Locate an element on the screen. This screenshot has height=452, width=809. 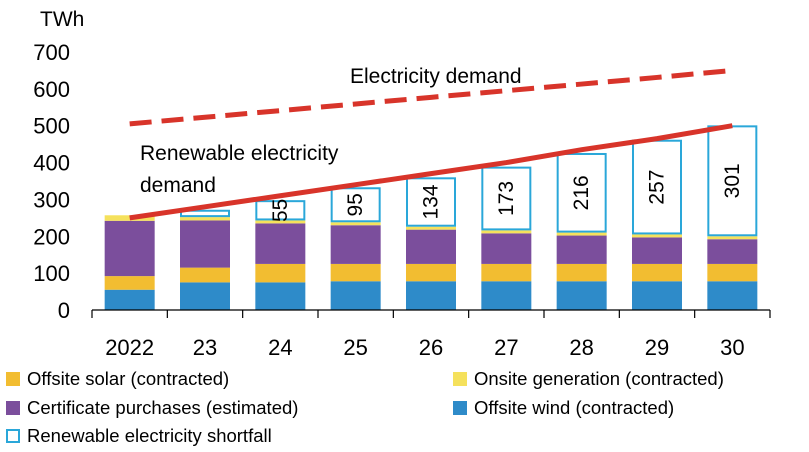
y-tick-label: 300 is located at coordinates (51, 199).